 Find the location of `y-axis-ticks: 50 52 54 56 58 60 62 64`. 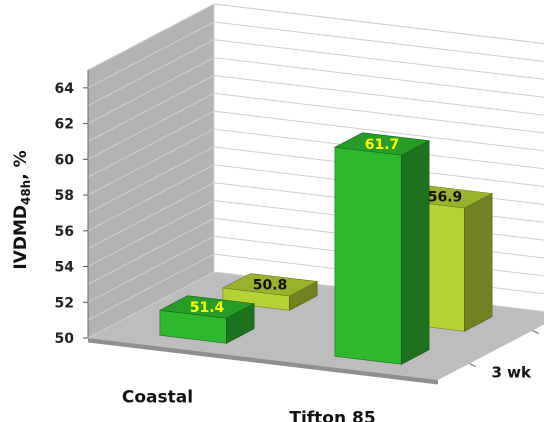

y-axis-ticks: 50 52 54 56 58 60 62 64 is located at coordinates (72, 208).